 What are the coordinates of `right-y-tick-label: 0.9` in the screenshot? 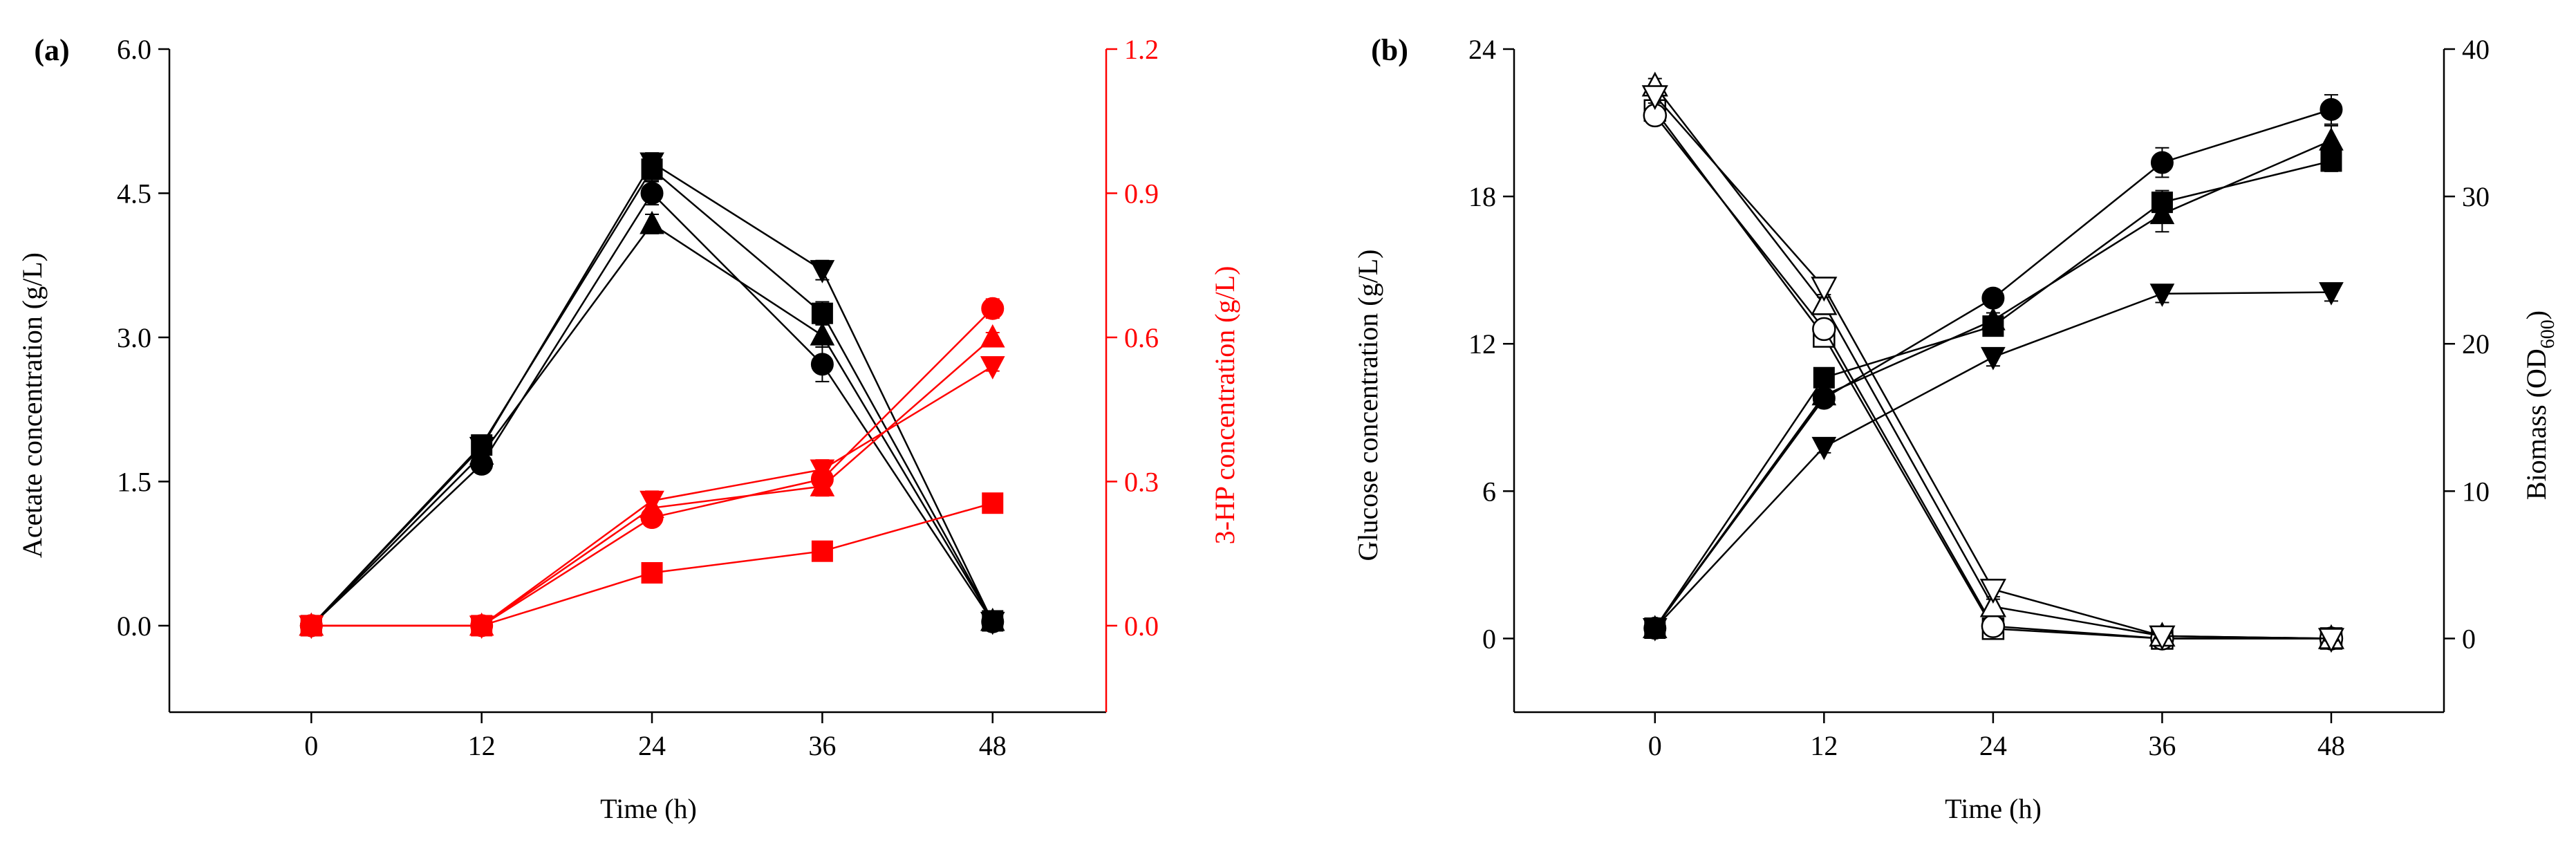 It's located at (1141, 193).